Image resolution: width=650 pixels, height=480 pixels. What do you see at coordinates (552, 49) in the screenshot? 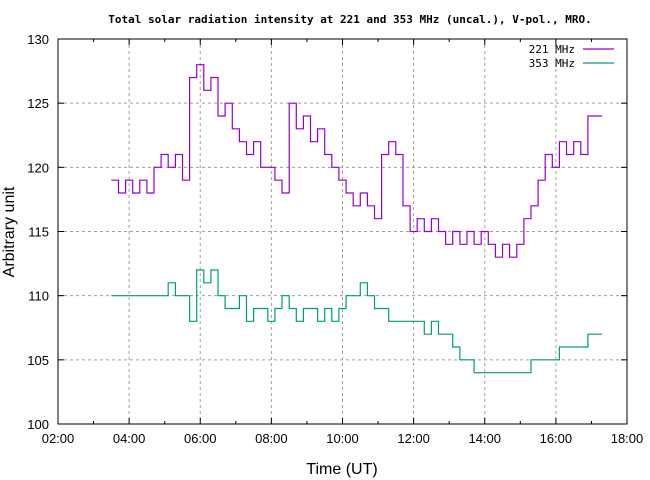
I see `legend-label: 221 MHz` at bounding box center [552, 49].